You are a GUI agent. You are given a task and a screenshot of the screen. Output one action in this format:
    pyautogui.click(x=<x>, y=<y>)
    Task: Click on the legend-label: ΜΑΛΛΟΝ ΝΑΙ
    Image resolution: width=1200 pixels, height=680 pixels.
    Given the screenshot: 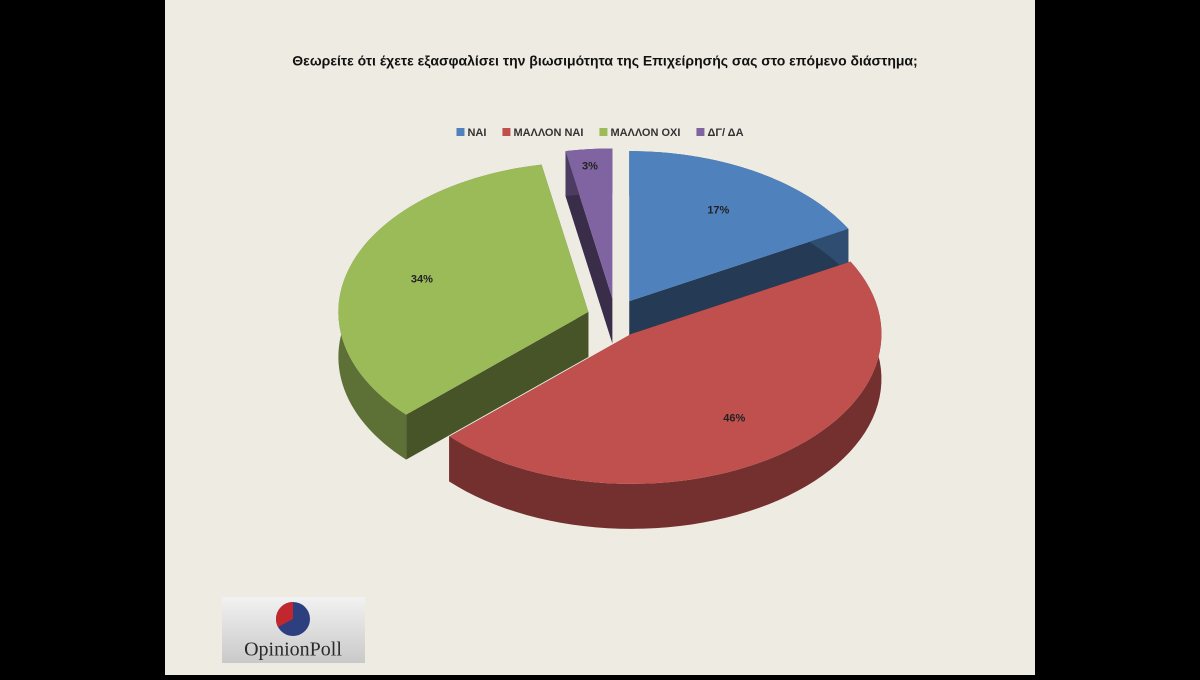 What is the action you would take?
    pyautogui.click(x=548, y=133)
    